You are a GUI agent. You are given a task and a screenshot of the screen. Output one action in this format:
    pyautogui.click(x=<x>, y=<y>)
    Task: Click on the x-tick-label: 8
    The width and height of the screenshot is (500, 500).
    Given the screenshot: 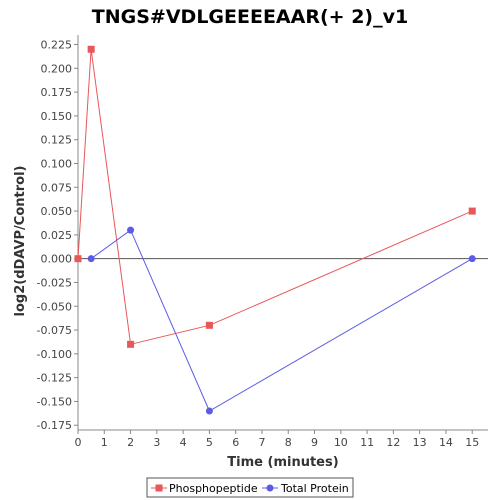 What is the action you would take?
    pyautogui.click(x=288, y=442)
    